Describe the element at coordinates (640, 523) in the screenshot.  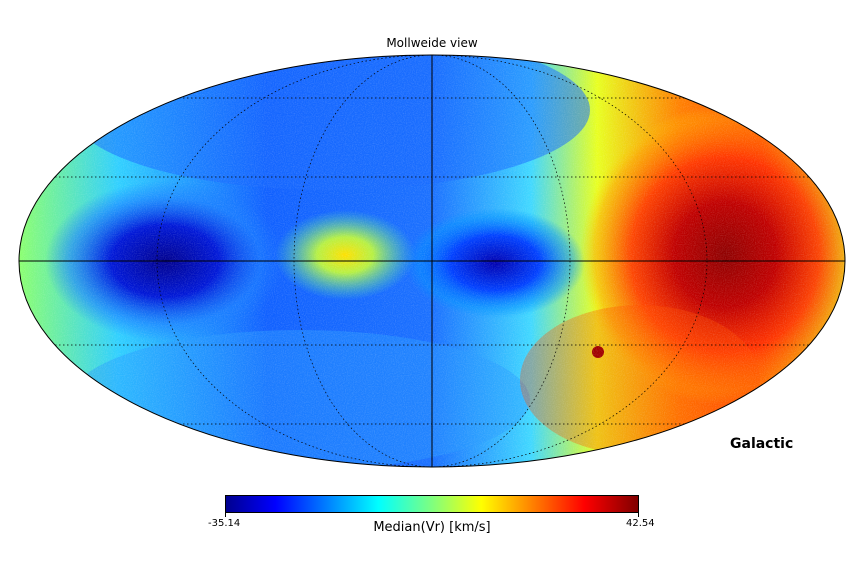
I see `colorbar-max-label: 42.54` at that location.